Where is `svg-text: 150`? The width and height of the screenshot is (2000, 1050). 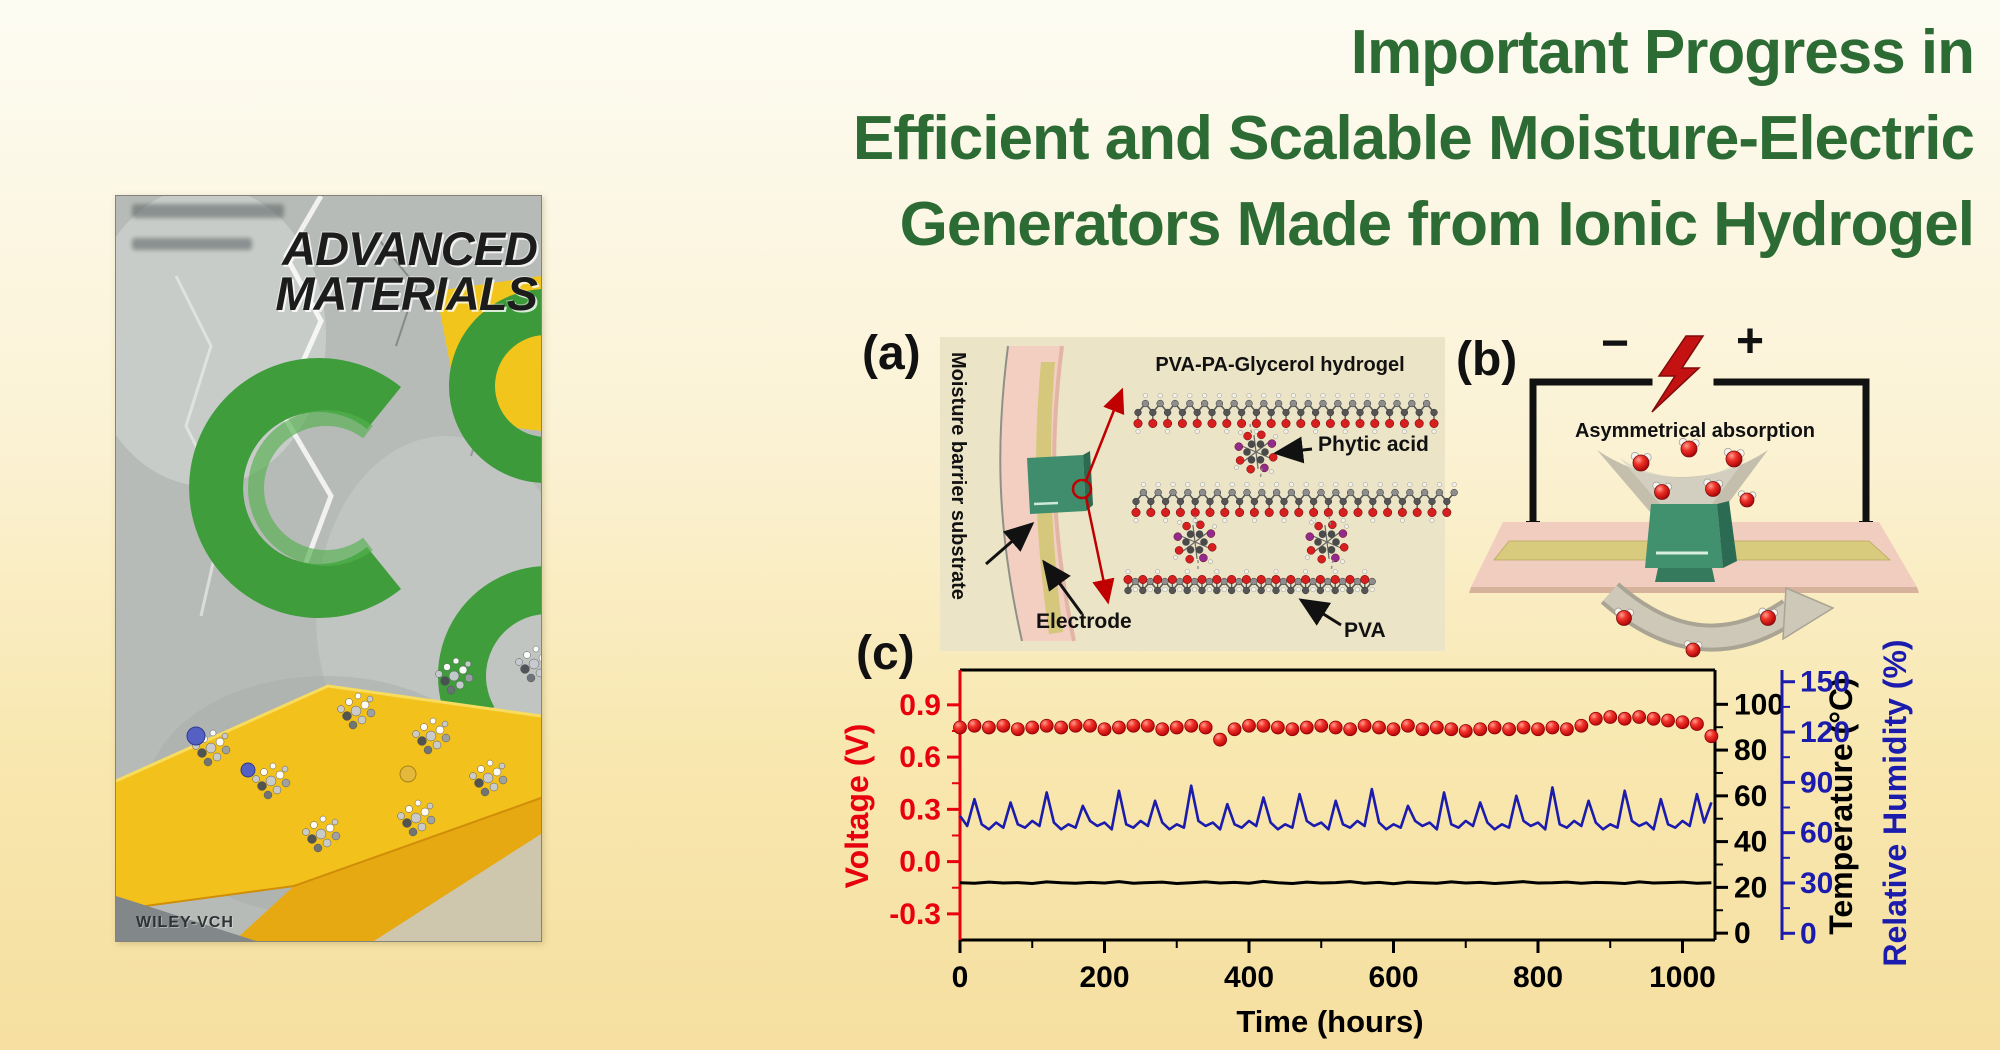 svg-text: 150 is located at coordinates (1825, 682).